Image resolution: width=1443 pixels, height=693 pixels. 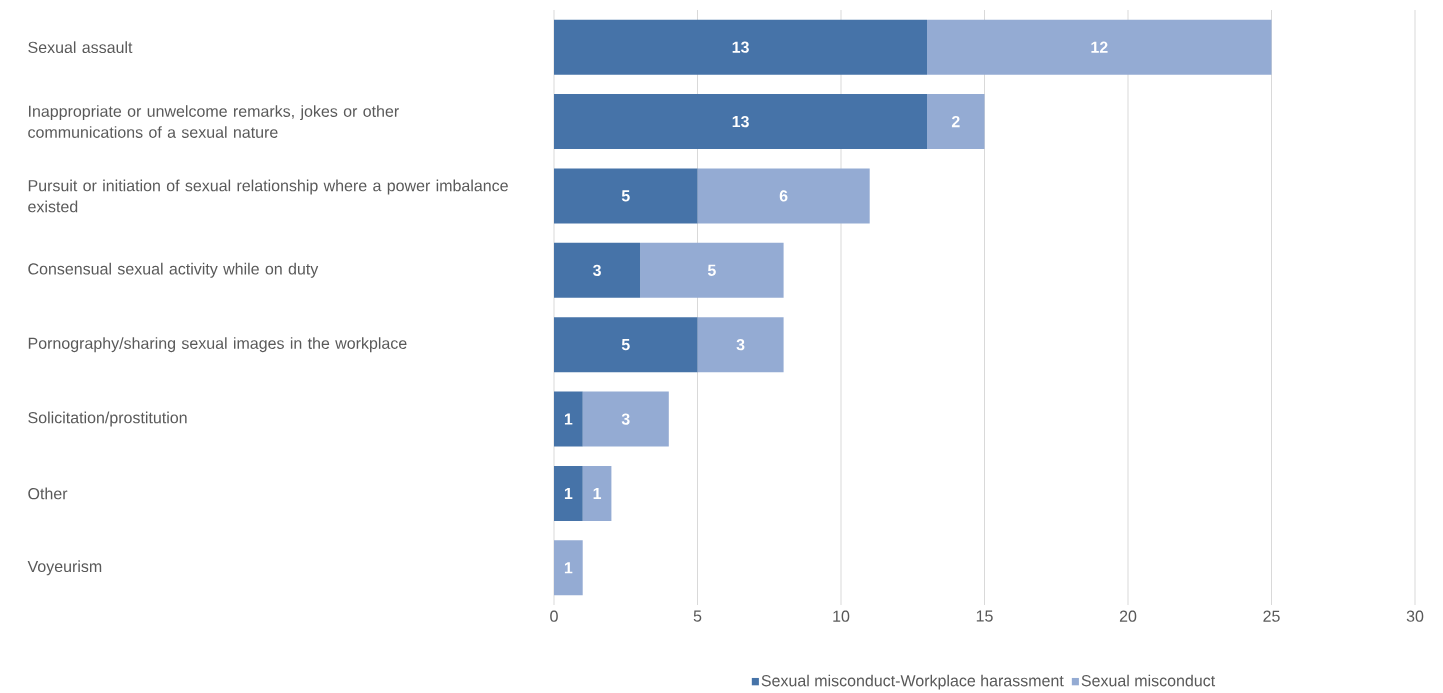 I want to click on y-tick-label: Other, so click(x=48, y=493).